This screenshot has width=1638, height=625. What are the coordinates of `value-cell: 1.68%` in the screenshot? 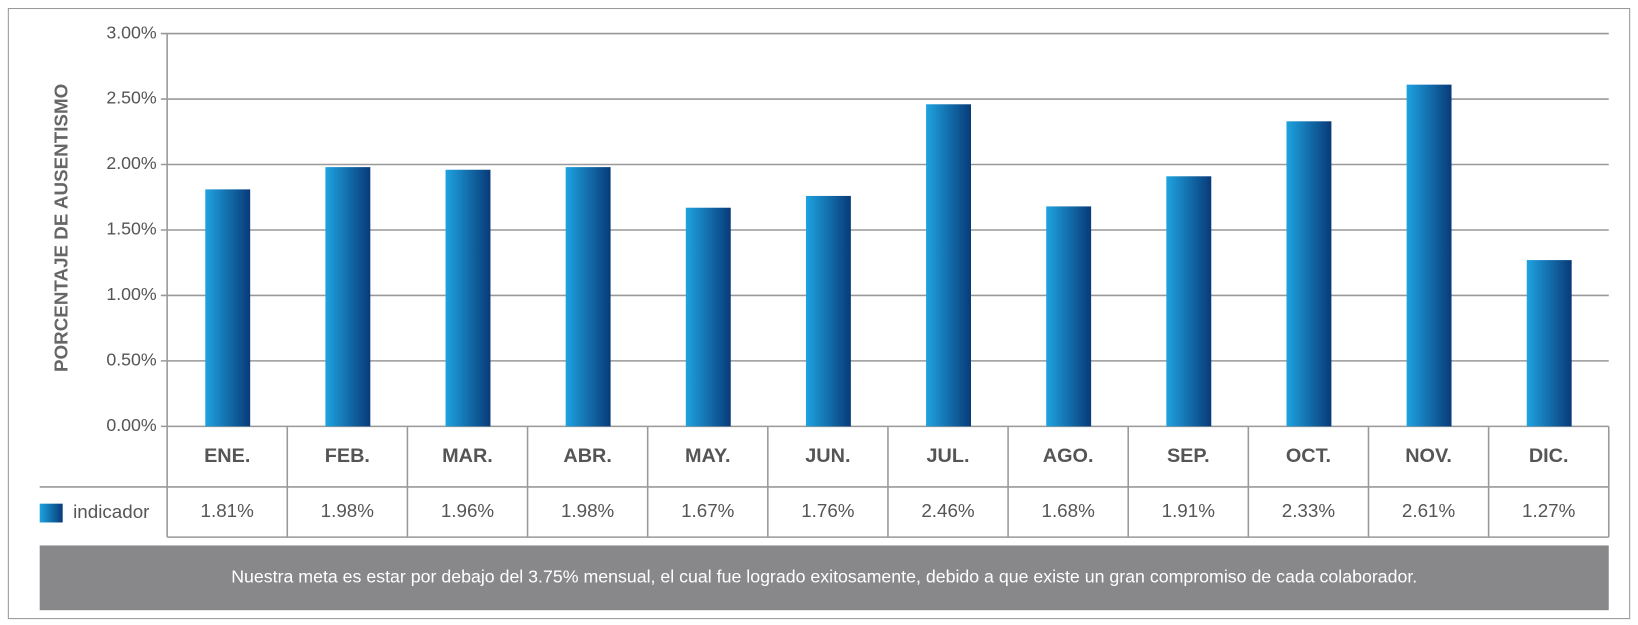 It's located at (1068, 510).